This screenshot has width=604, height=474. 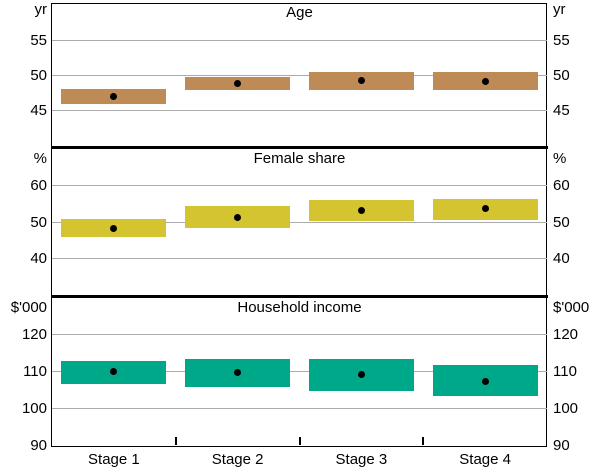 What do you see at coordinates (114, 459) in the screenshot?
I see `x-label-stage-1: Stage 1` at bounding box center [114, 459].